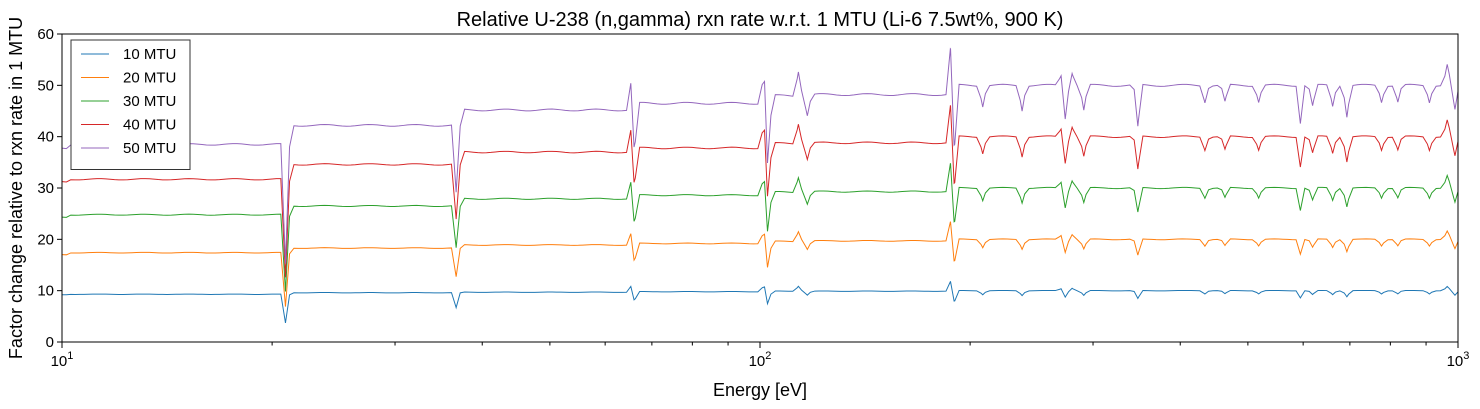  Describe the element at coordinates (62, 360) in the screenshot. I see `x-tick-label: 10¹` at that location.